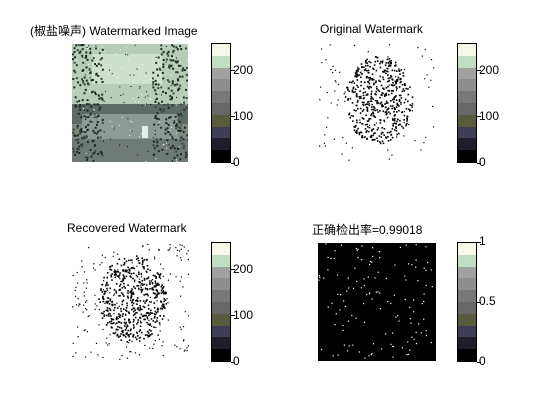 The height and width of the screenshot is (420, 560). Describe the element at coordinates (482, 241) in the screenshot. I see `colorbar-tick-label: 1` at that location.